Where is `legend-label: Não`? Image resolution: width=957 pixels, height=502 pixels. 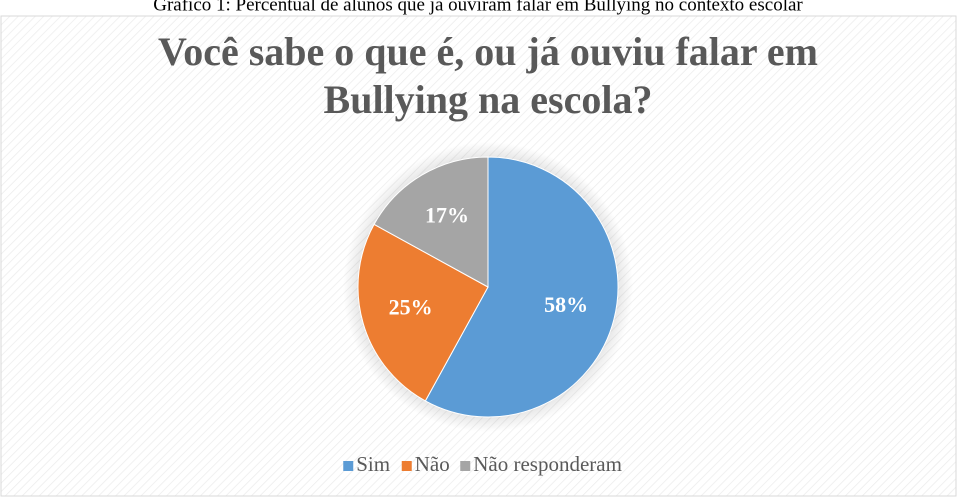 legend-label: Não is located at coordinates (432, 464).